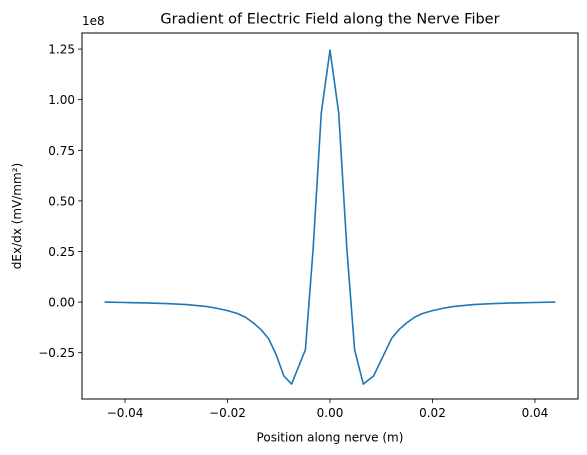  What do you see at coordinates (93, 21) in the screenshot?
I see `y-offset-label: 1e8` at bounding box center [93, 21].